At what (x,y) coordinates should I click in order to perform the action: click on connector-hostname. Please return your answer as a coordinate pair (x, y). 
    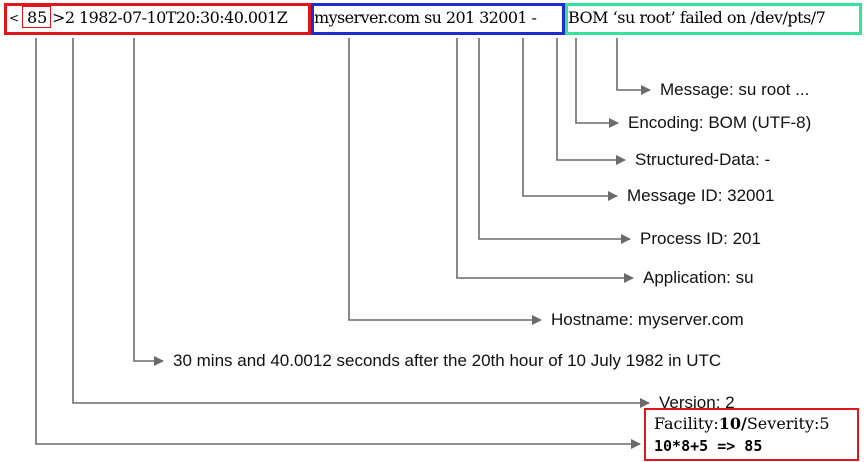
    Looking at the image, I should click on (445, 181).